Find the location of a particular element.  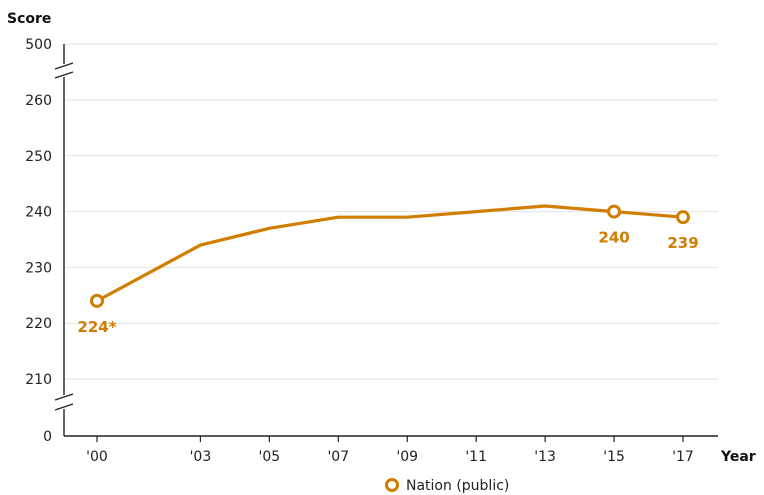

x-axis-title: Year is located at coordinates (738, 457).